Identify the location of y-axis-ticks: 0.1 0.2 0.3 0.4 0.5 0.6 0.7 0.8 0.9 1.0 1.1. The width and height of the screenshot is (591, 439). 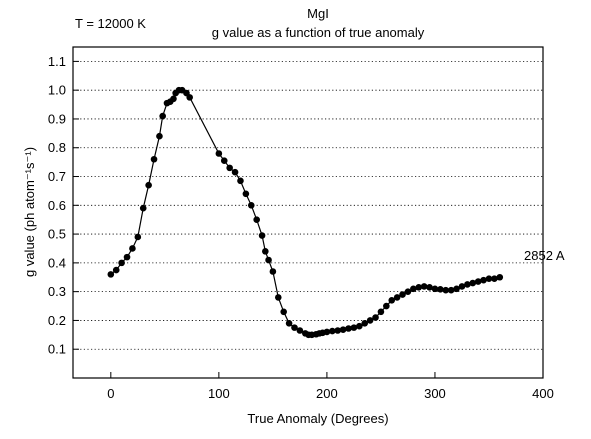
(63, 205).